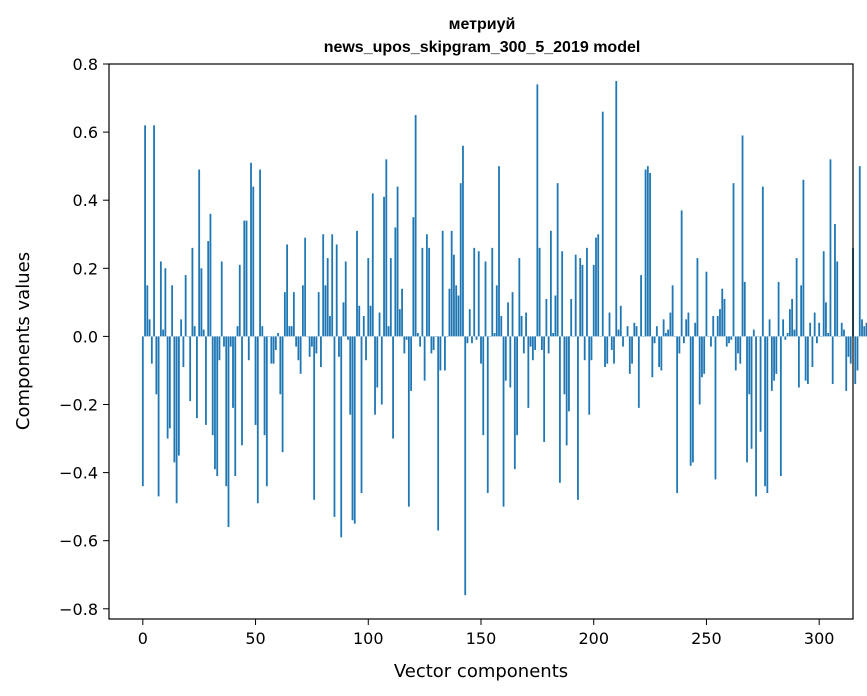  I want to click on y-tick-label: 0.2, so click(85, 268).